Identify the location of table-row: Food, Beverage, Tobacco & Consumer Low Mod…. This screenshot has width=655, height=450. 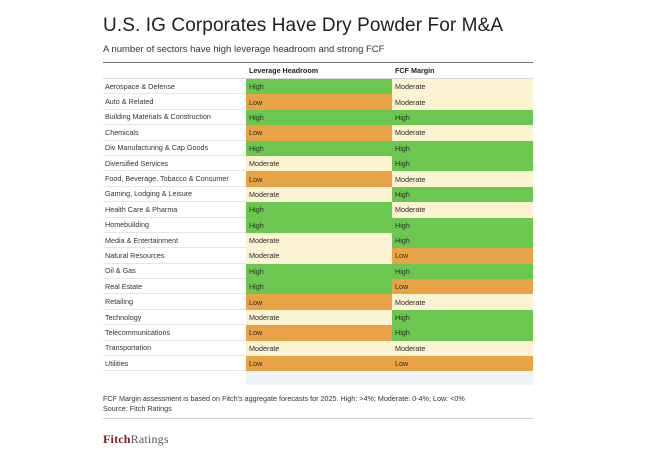
(318, 179).